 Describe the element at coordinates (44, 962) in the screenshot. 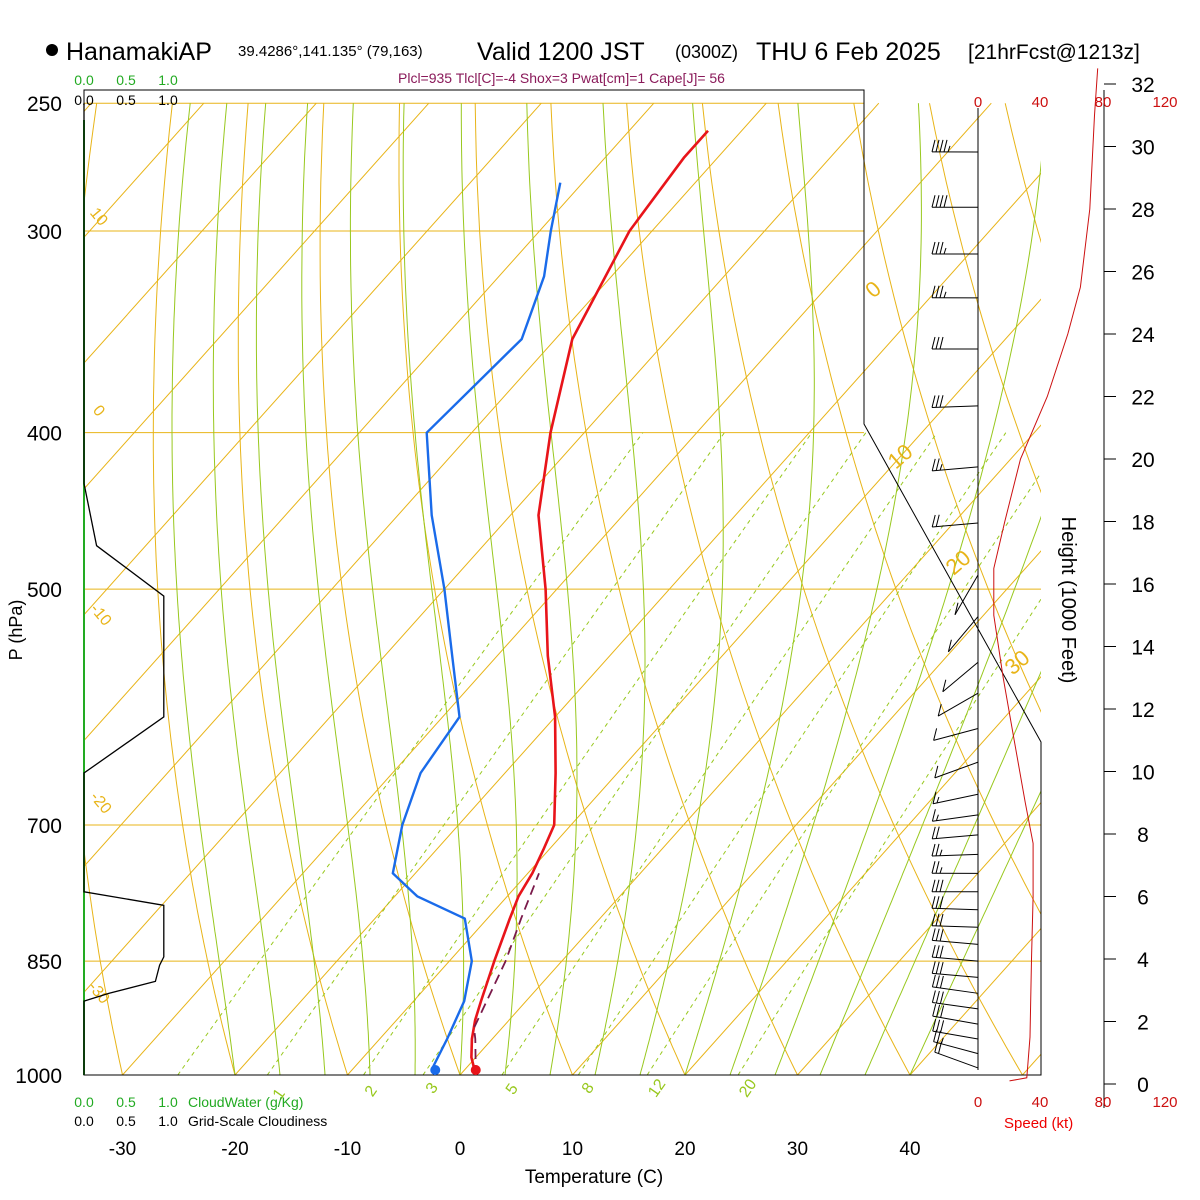

I see `pressure-tick-850: 850` at that location.